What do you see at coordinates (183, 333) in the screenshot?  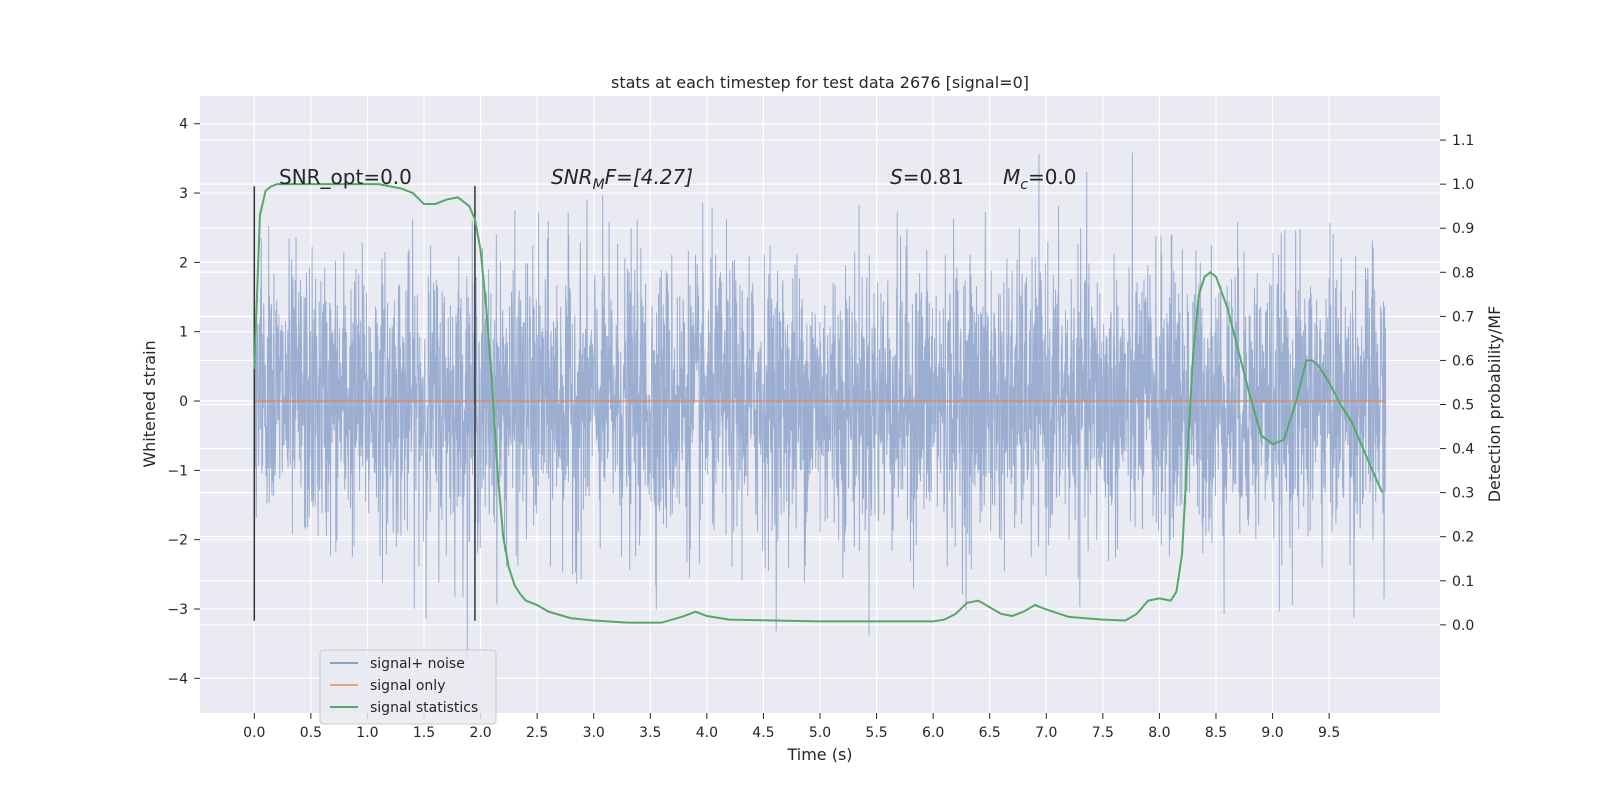 I see `y-tick-label: 1` at bounding box center [183, 333].